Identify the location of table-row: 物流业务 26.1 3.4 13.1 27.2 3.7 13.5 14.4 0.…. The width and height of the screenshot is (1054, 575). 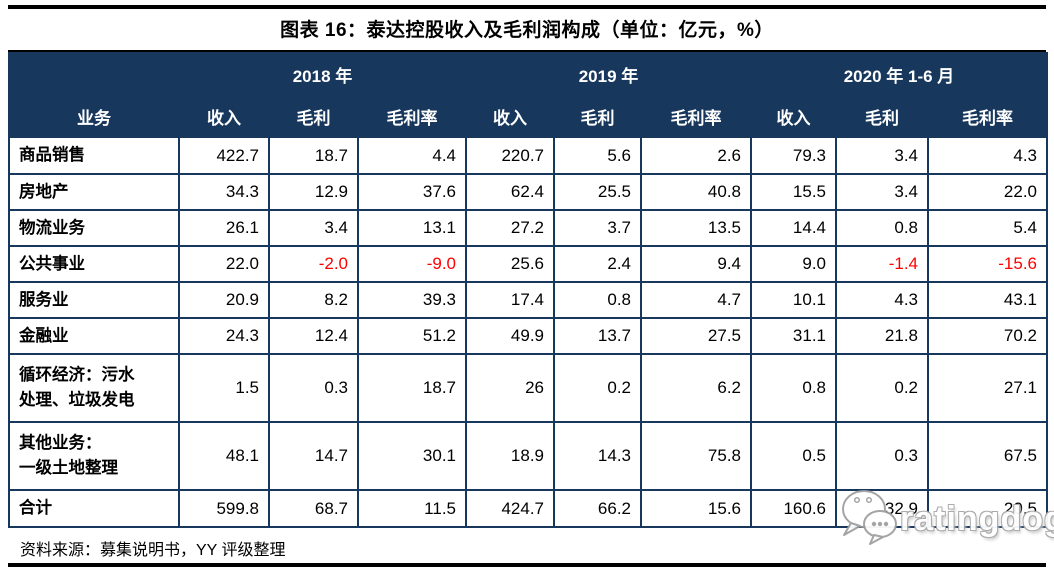
(528, 228).